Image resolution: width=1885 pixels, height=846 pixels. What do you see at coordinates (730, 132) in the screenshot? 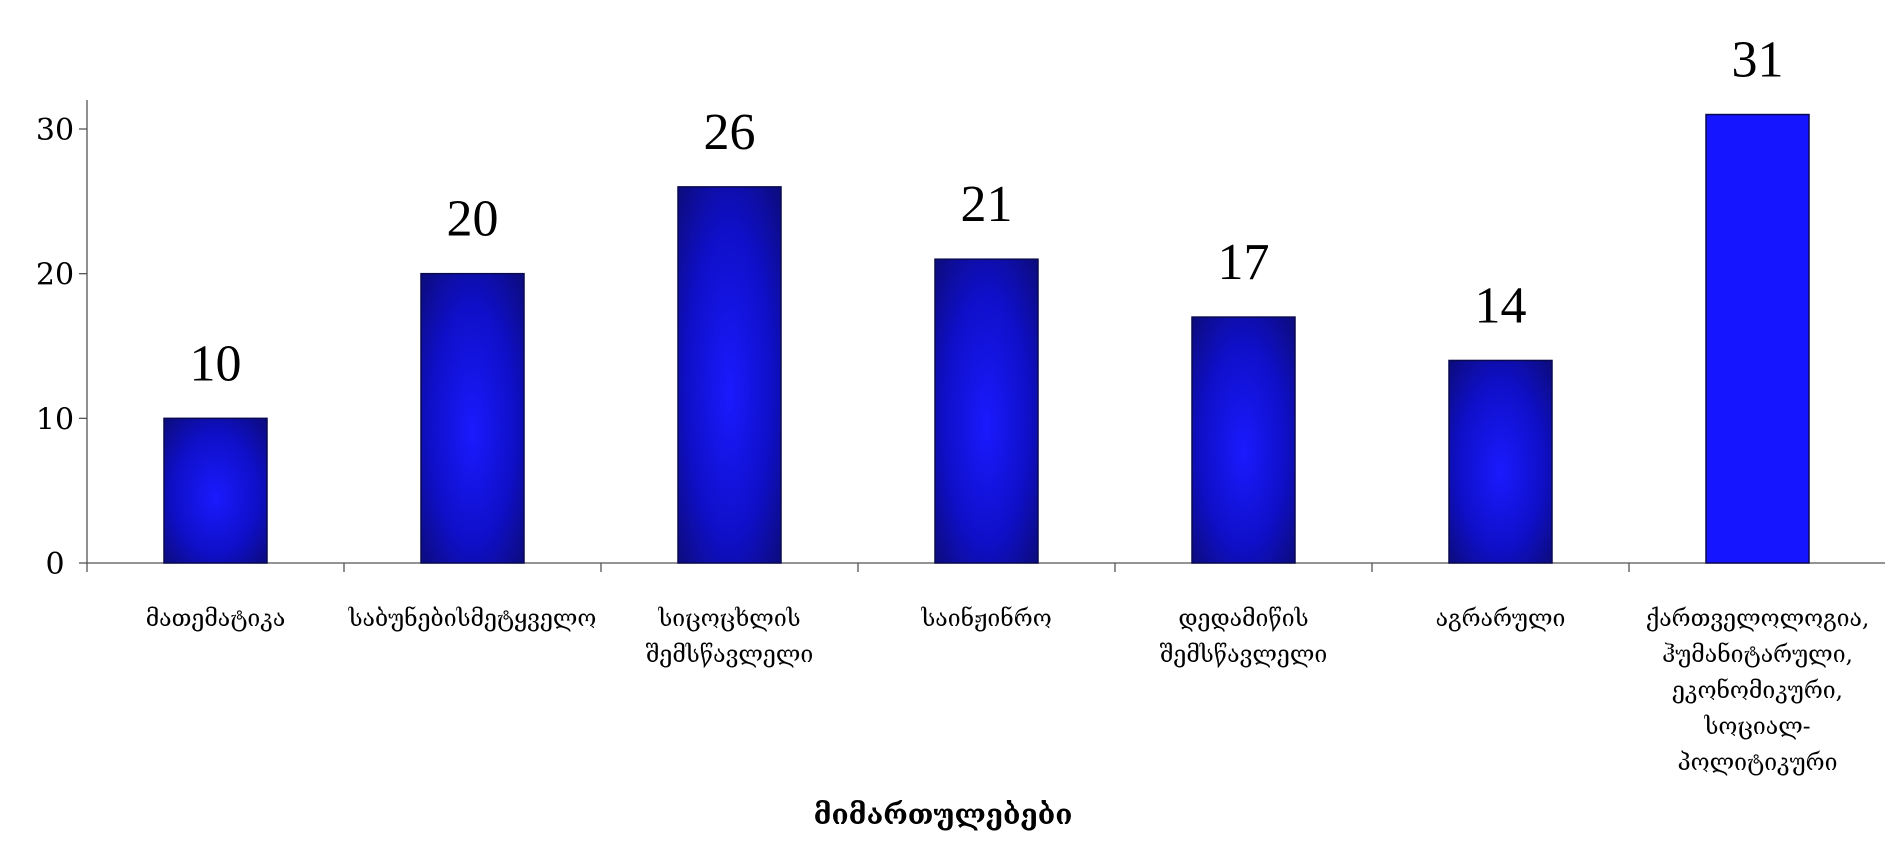
I see `data-label: 26` at bounding box center [730, 132].